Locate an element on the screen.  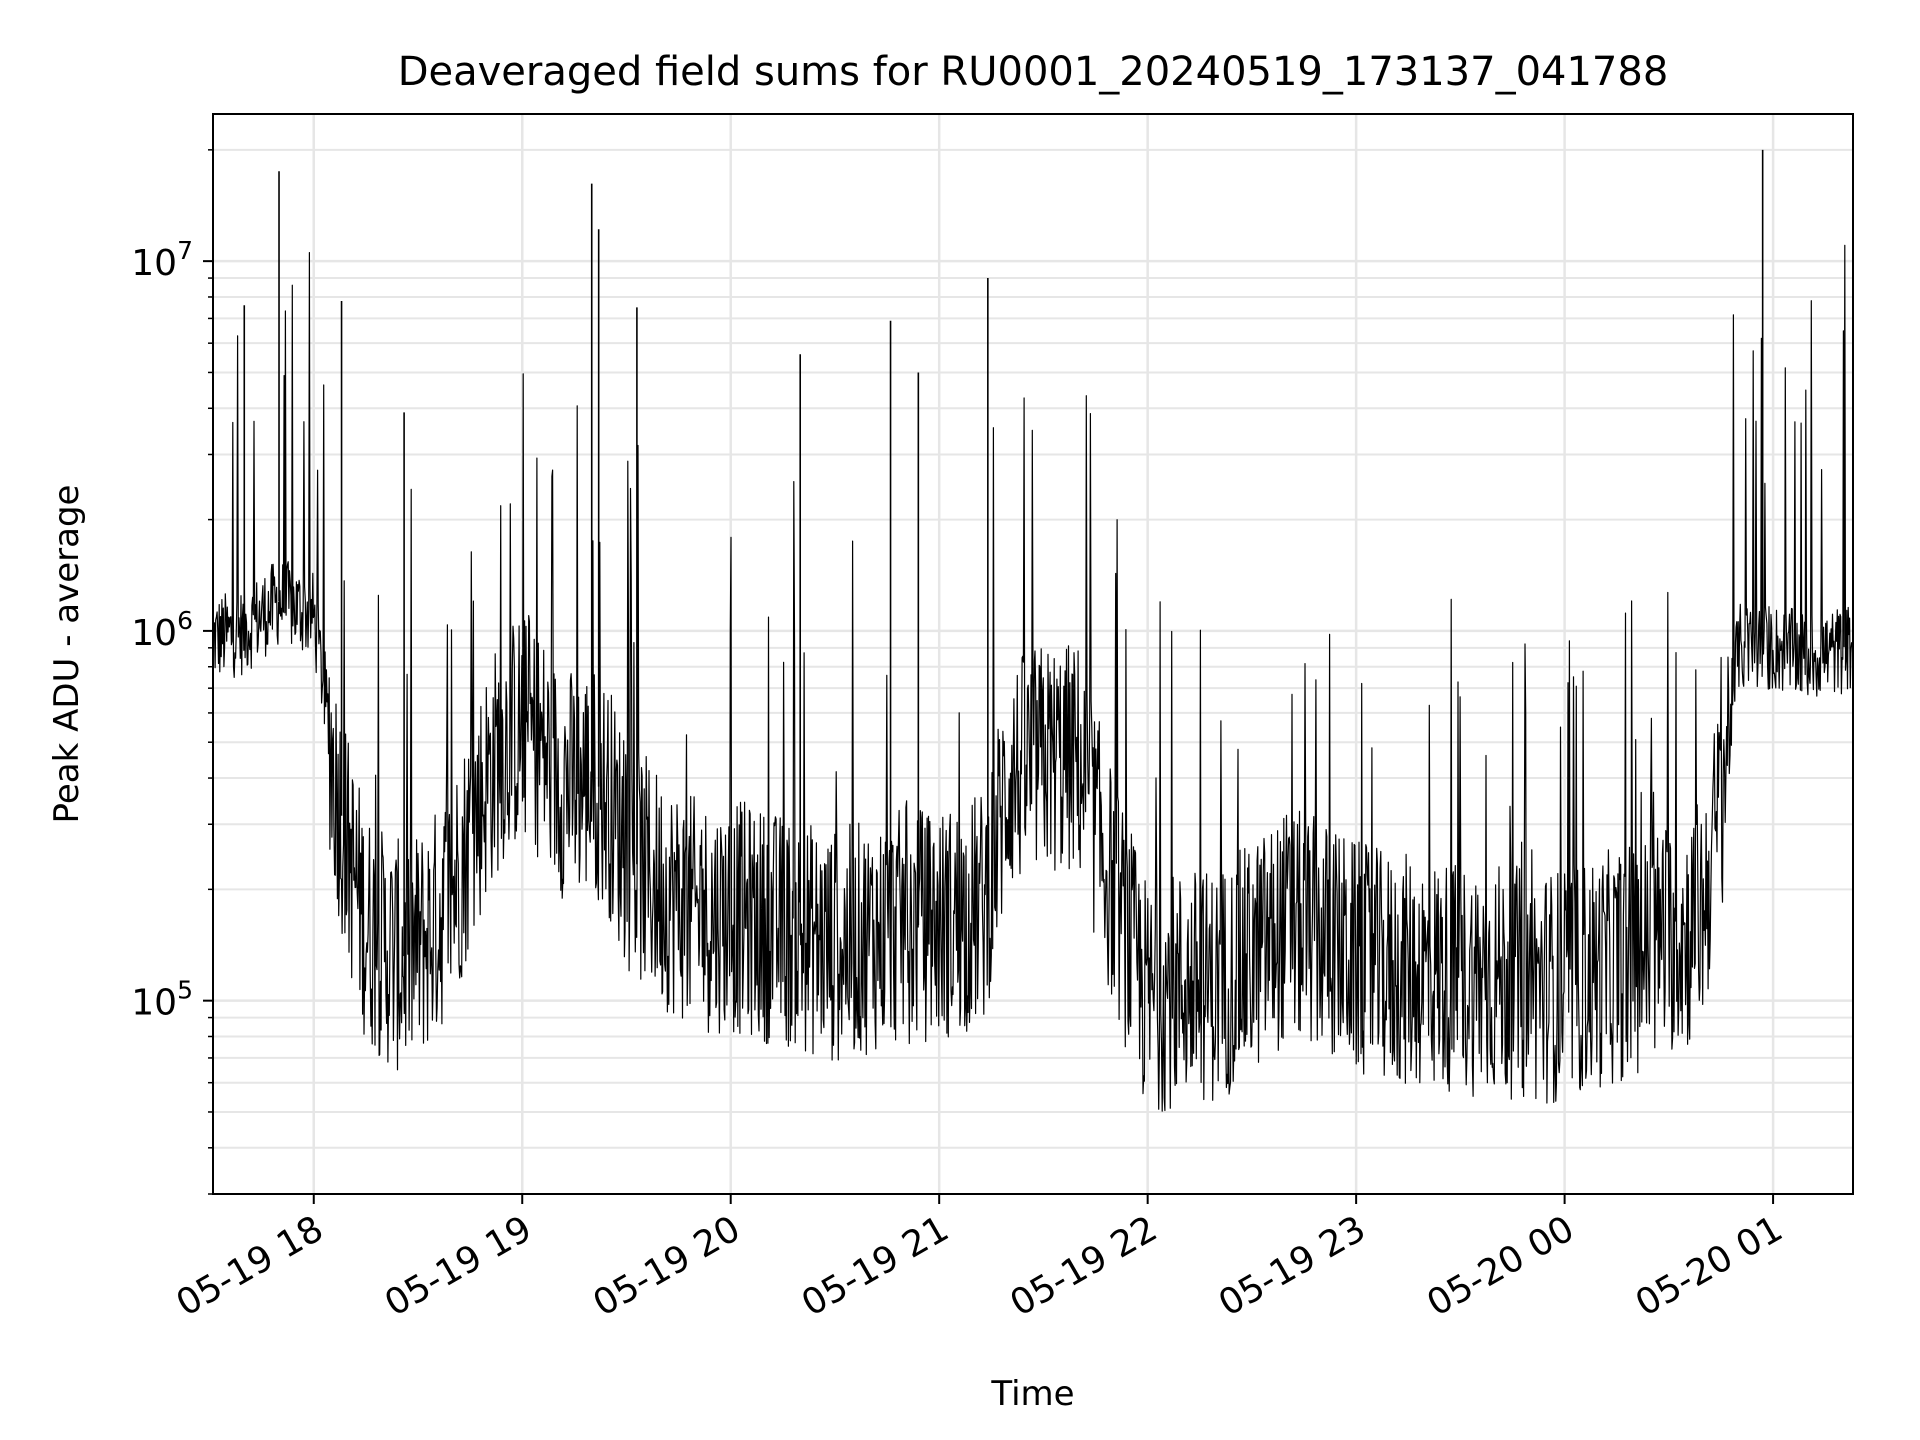
y-tick-label: 10⁷ is located at coordinates (162, 260).